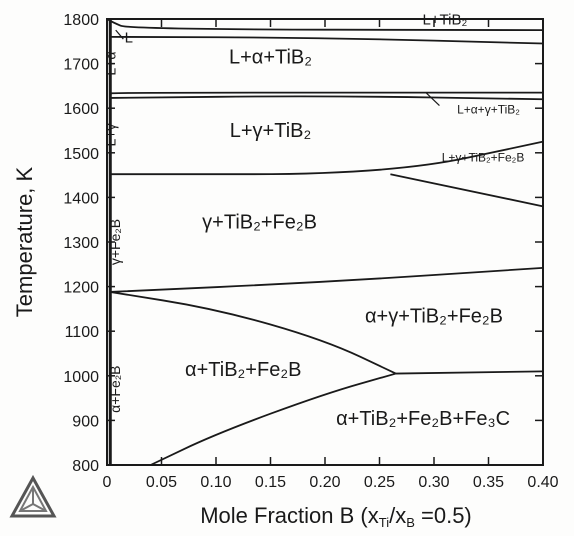  What do you see at coordinates (85, 421) in the screenshot?
I see `y-tick-label: 900` at bounding box center [85, 421].